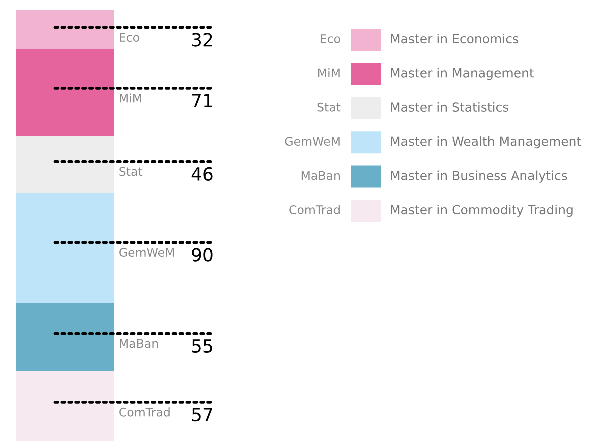 Image resolution: width=608 pixels, height=443 pixels. Describe the element at coordinates (202, 347) in the screenshot. I see `data-label: 55` at that location.